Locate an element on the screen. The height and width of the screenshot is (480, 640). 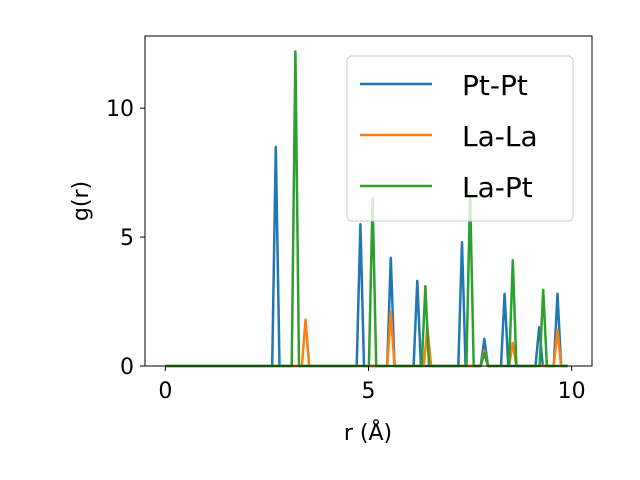
y-tick-label: 10 is located at coordinates (120, 109).